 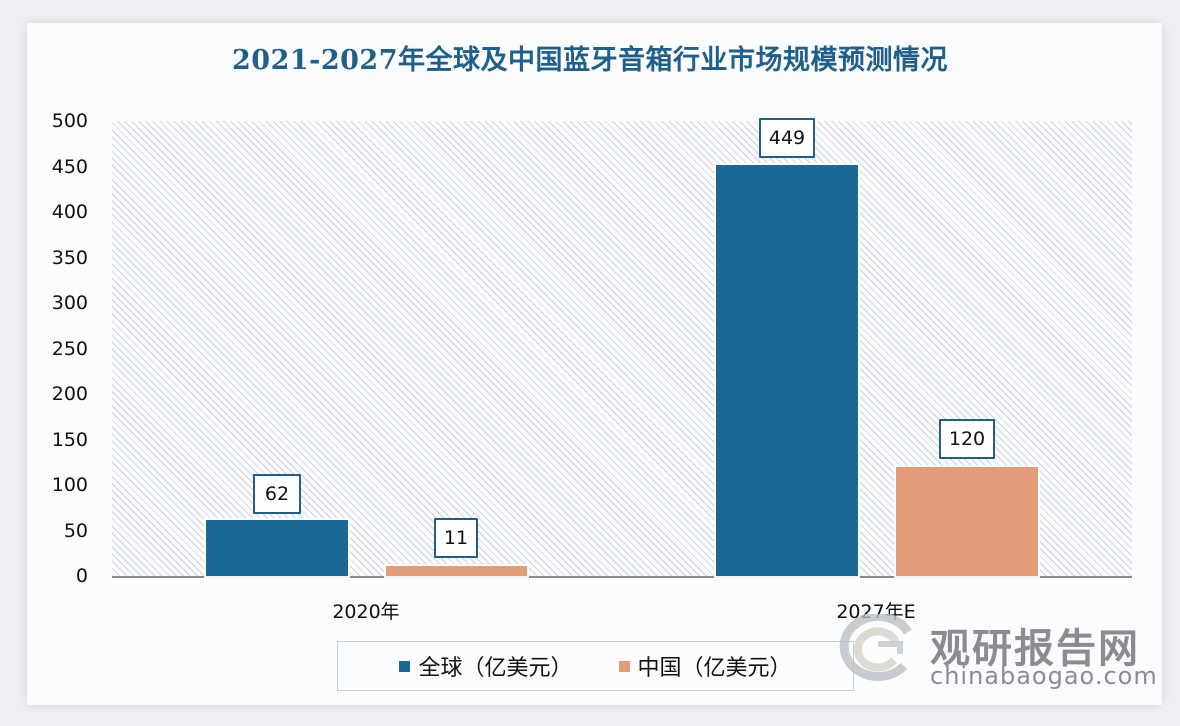 What do you see at coordinates (787, 138) in the screenshot?
I see `data-label-global-2027: 449` at bounding box center [787, 138].